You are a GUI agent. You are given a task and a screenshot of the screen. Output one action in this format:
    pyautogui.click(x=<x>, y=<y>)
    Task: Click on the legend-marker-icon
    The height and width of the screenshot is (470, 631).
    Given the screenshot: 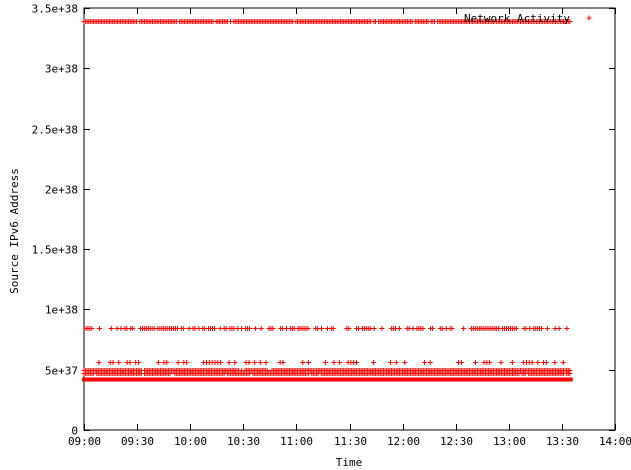 What is the action you would take?
    pyautogui.click(x=589, y=18)
    